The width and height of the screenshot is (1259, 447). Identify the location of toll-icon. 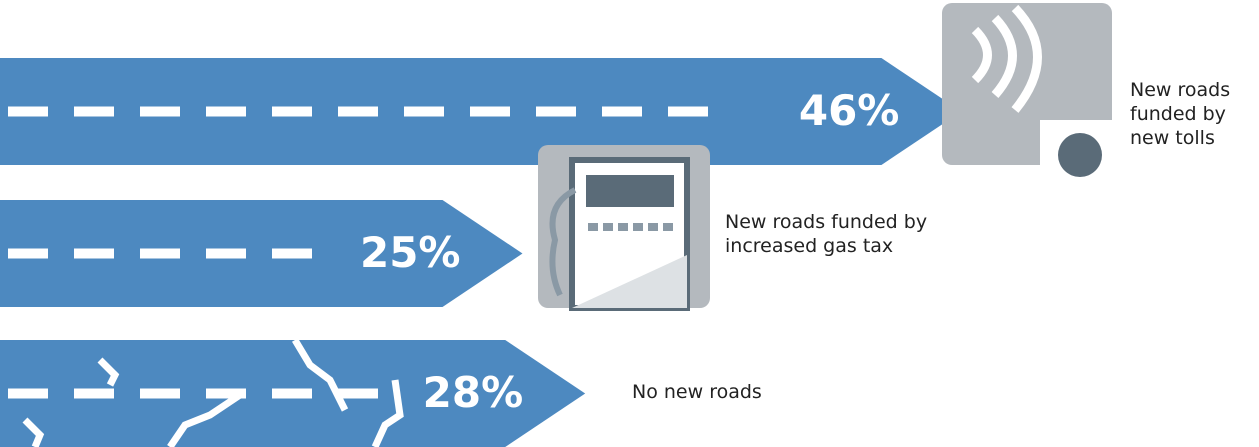
(1027, 90).